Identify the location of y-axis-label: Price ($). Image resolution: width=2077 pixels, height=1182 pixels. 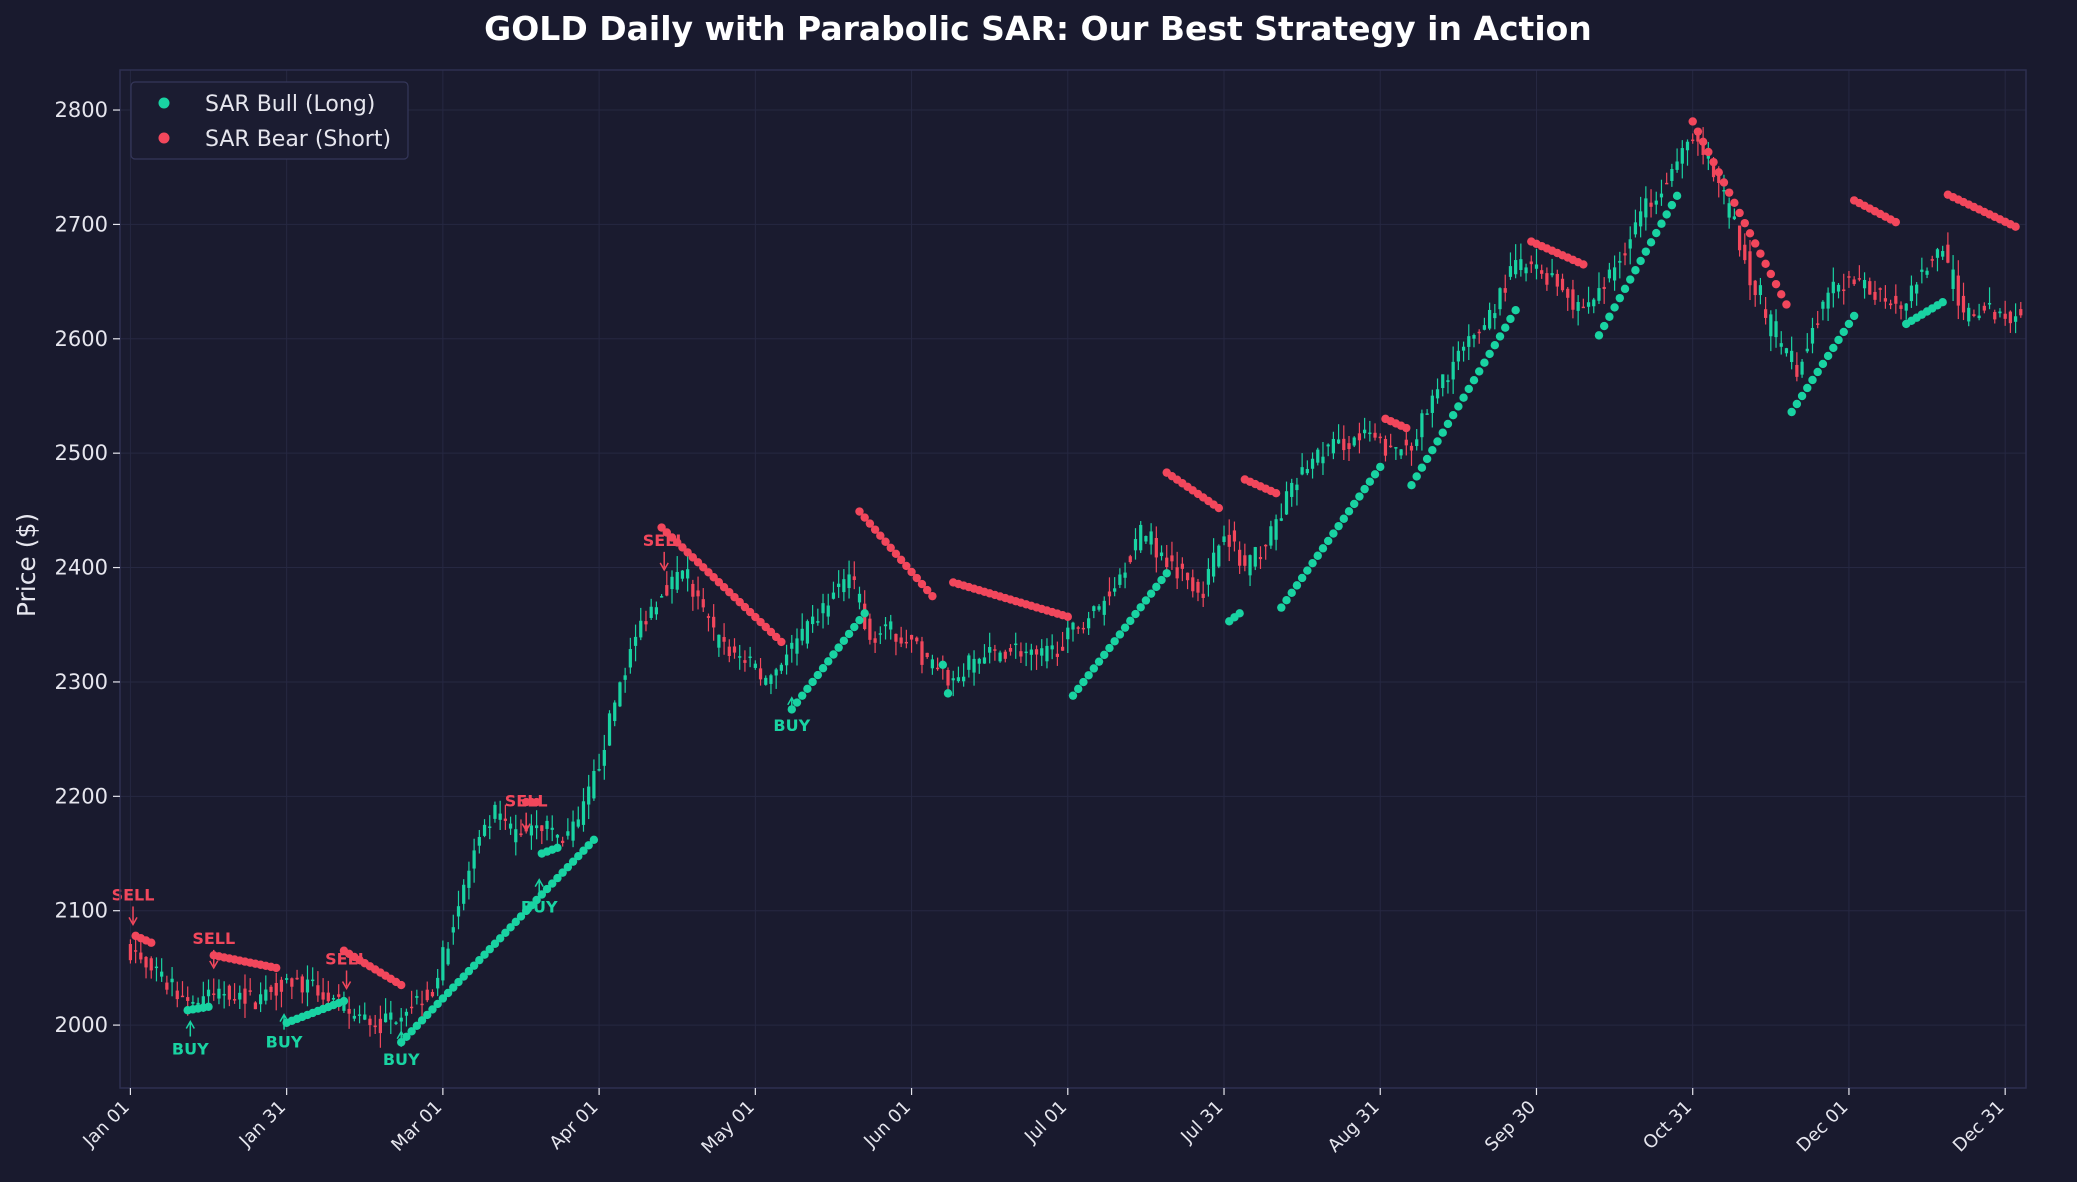
(26, 565).